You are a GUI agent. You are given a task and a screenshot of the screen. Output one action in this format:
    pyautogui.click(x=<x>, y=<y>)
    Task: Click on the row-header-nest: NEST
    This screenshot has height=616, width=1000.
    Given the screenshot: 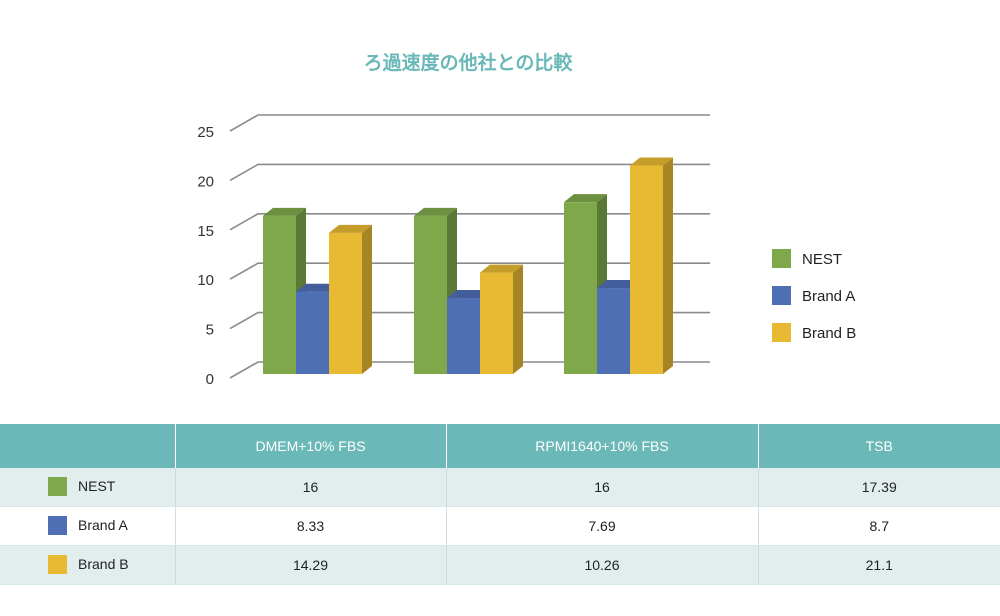 What is the action you would take?
    pyautogui.click(x=88, y=487)
    